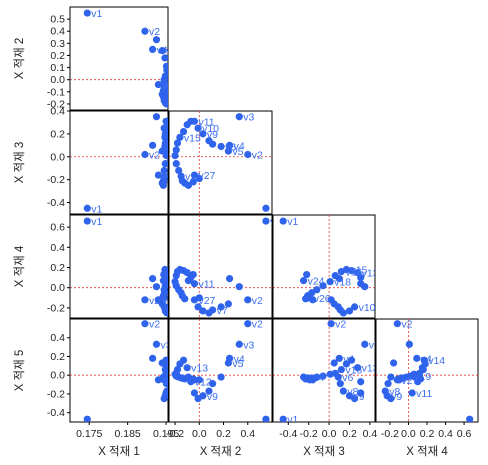 This screenshot has width=488, height=465. What do you see at coordinates (56, 180) in the screenshot?
I see `y-tick-label: -0.2` at bounding box center [56, 180].